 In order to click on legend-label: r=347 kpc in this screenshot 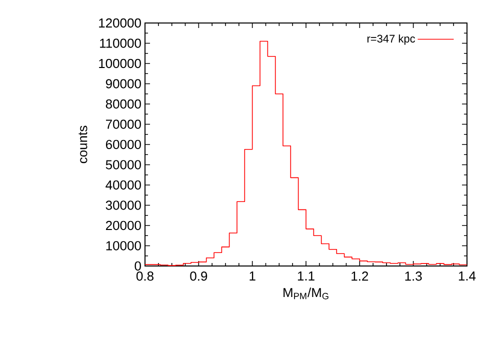, I will do `click(391, 39)`.